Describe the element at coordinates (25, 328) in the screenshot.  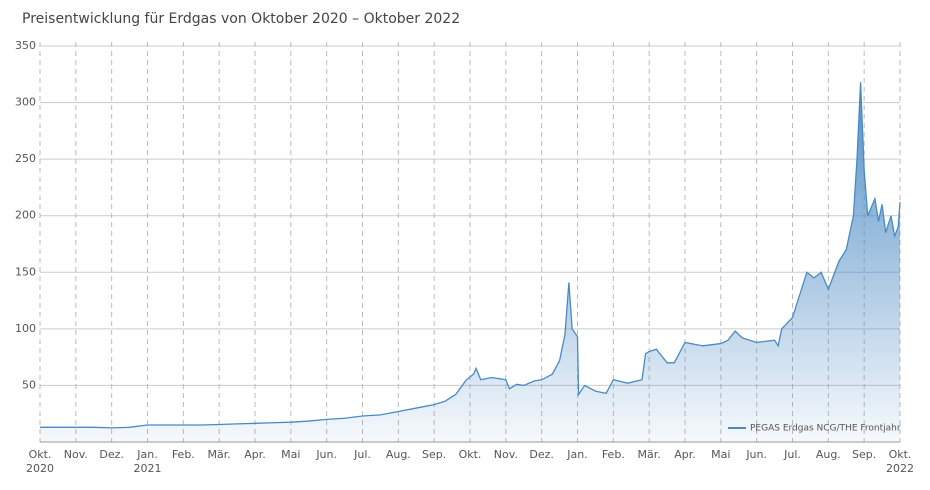
I see `y-tick-label: 100` at that location.